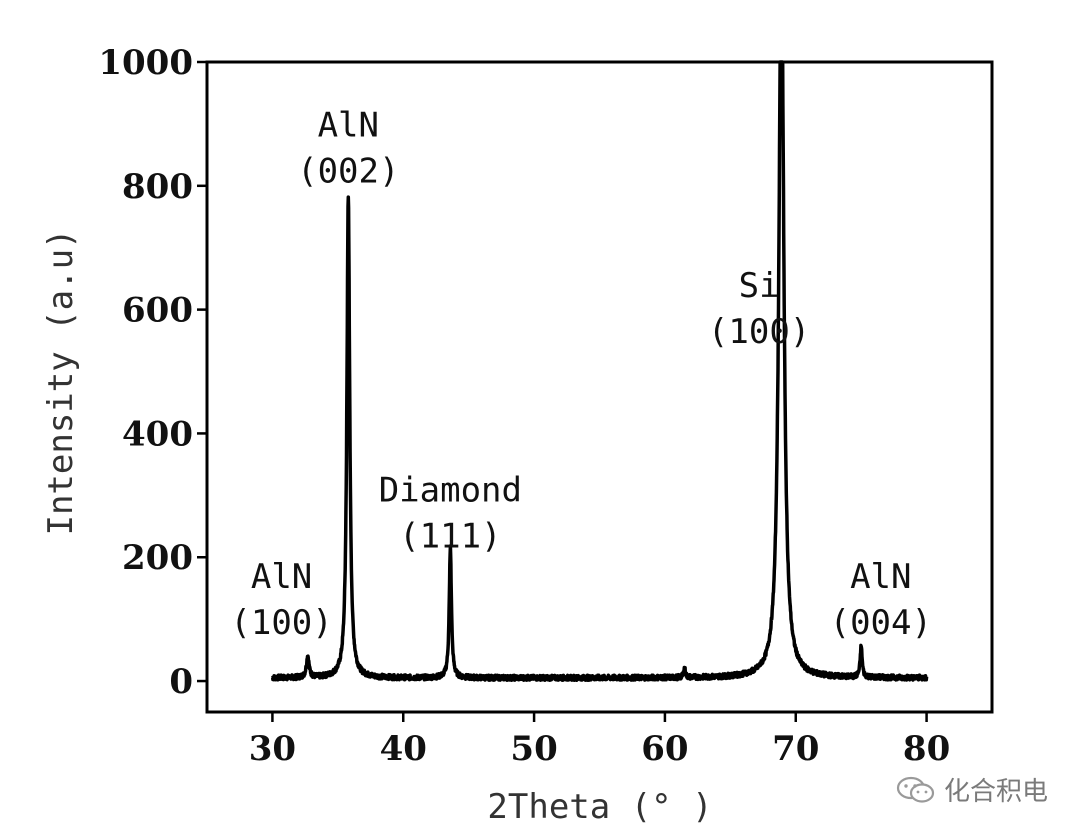 The image size is (1080, 838). I want to click on peak-label-line: Diamond, so click(450, 491).